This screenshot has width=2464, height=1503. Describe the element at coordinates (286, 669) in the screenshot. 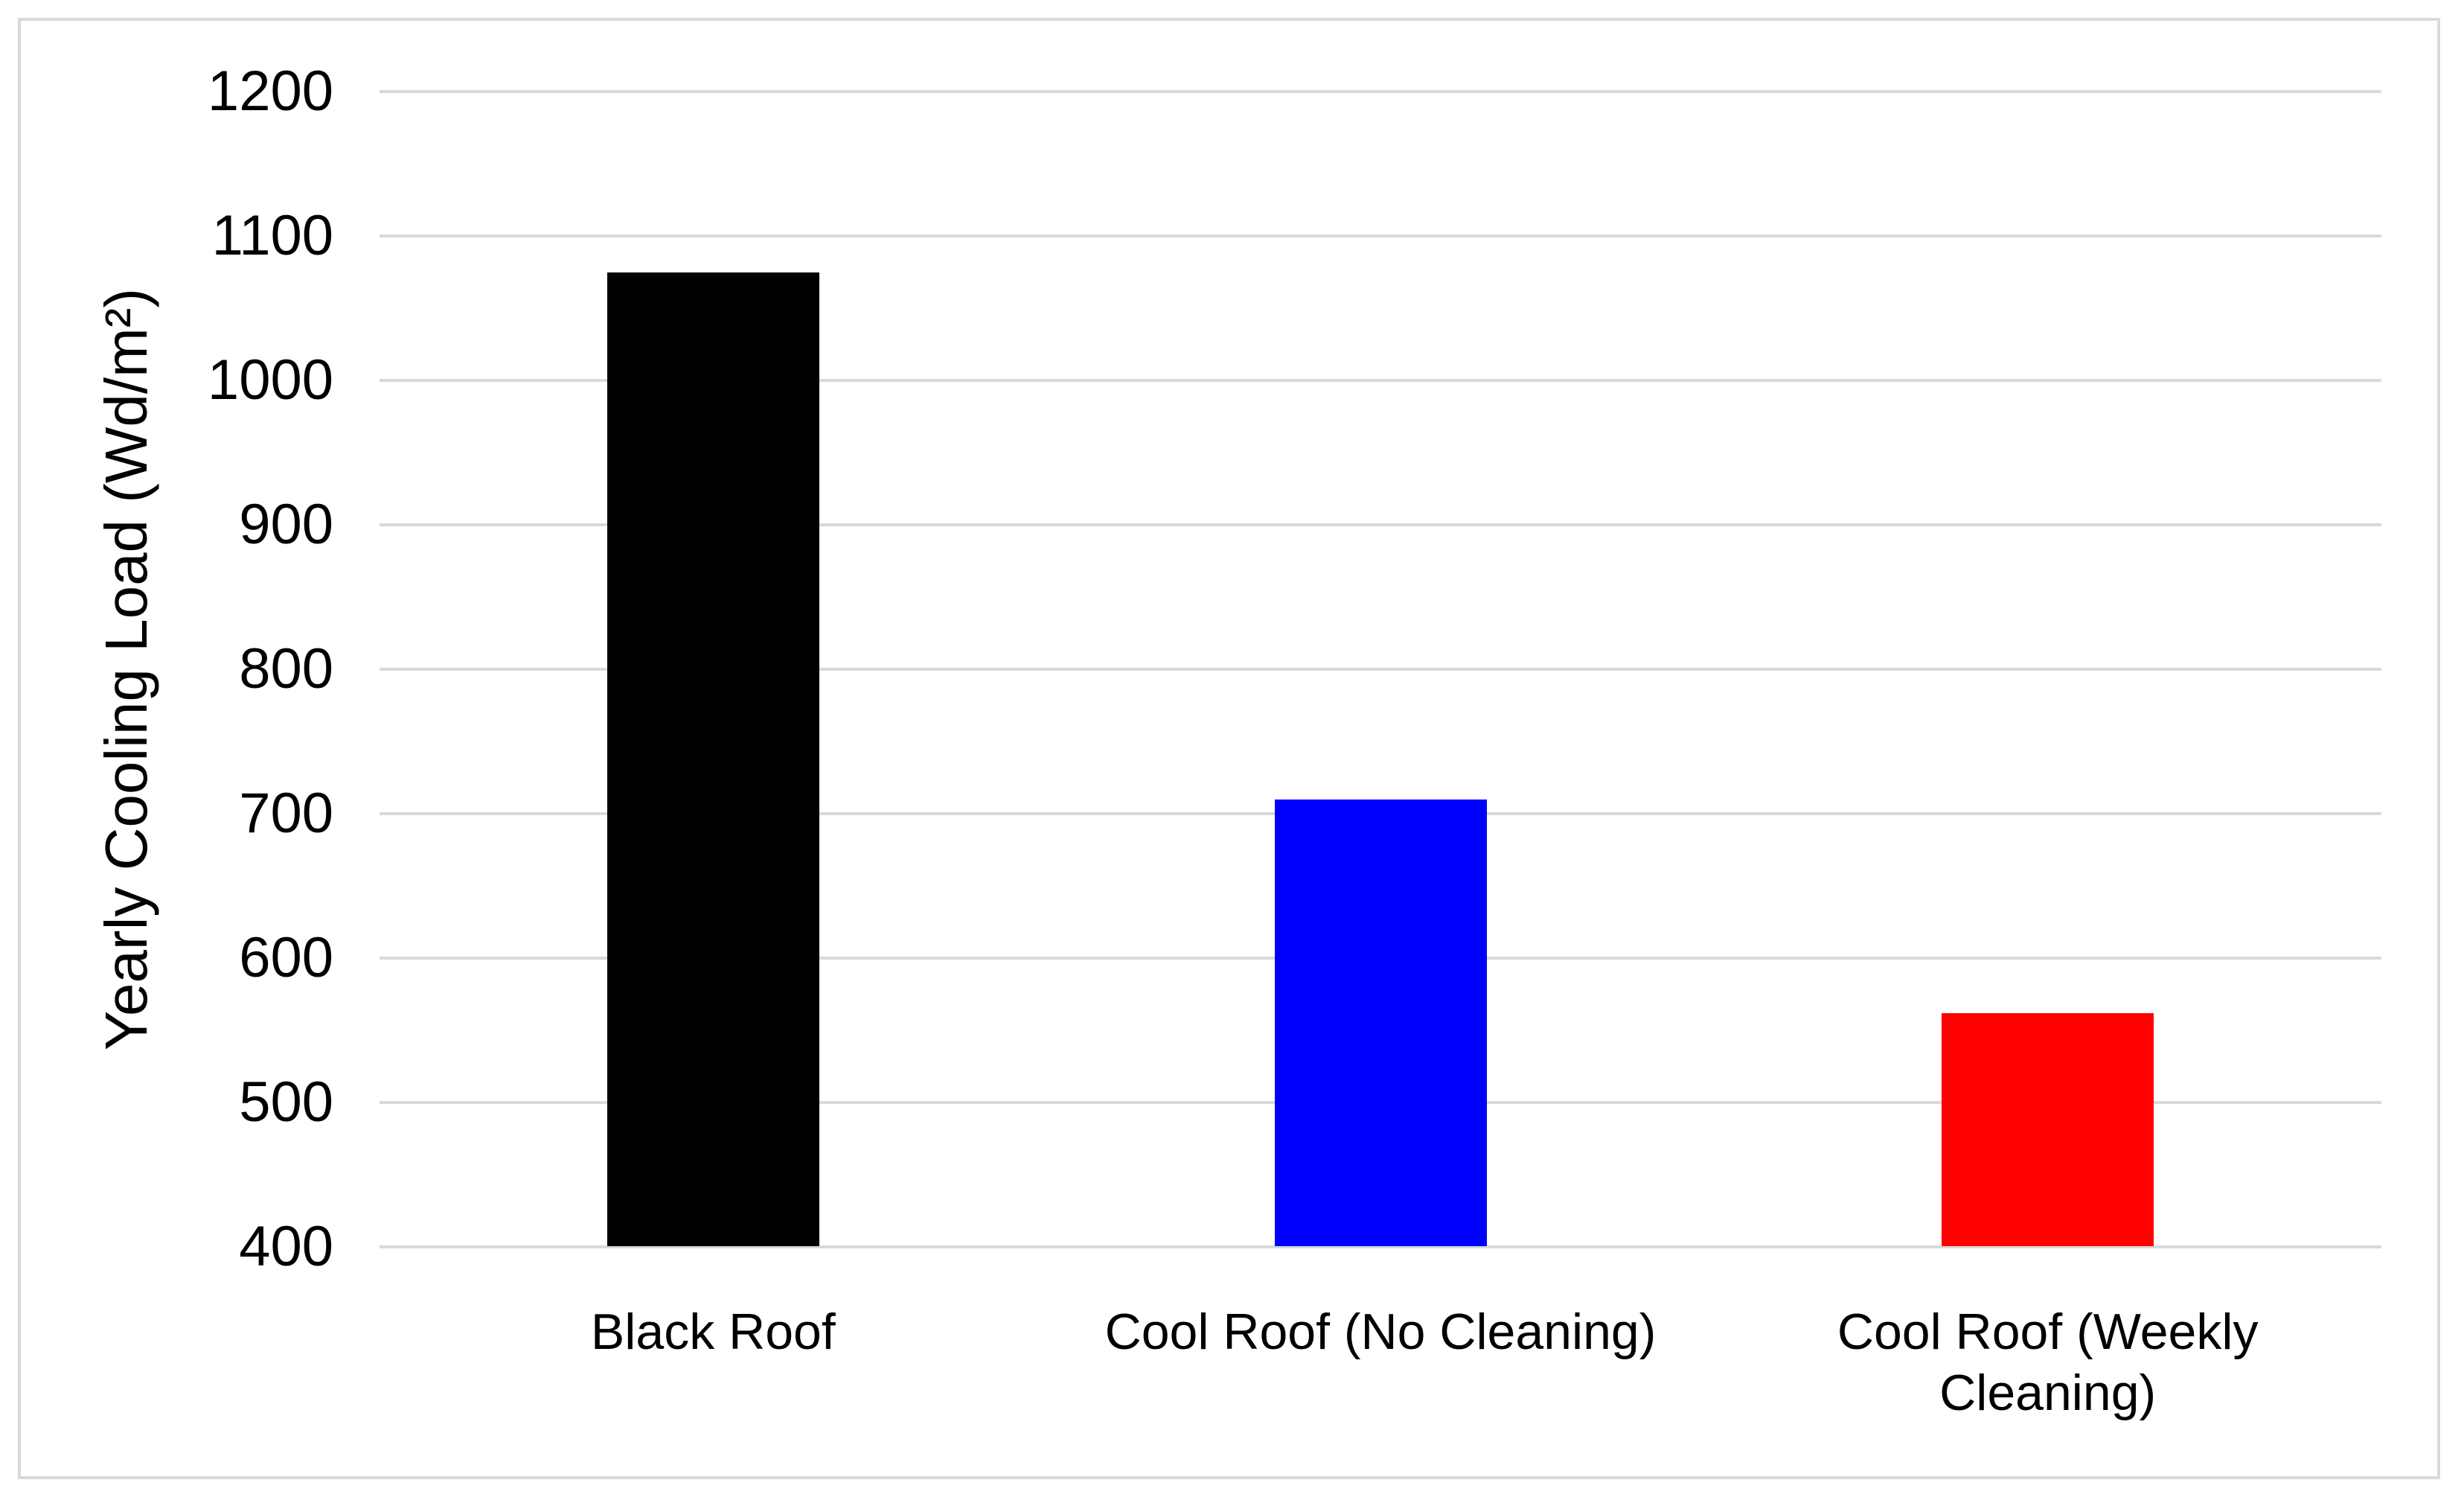

I see `y-tick-label-800: 800` at that location.